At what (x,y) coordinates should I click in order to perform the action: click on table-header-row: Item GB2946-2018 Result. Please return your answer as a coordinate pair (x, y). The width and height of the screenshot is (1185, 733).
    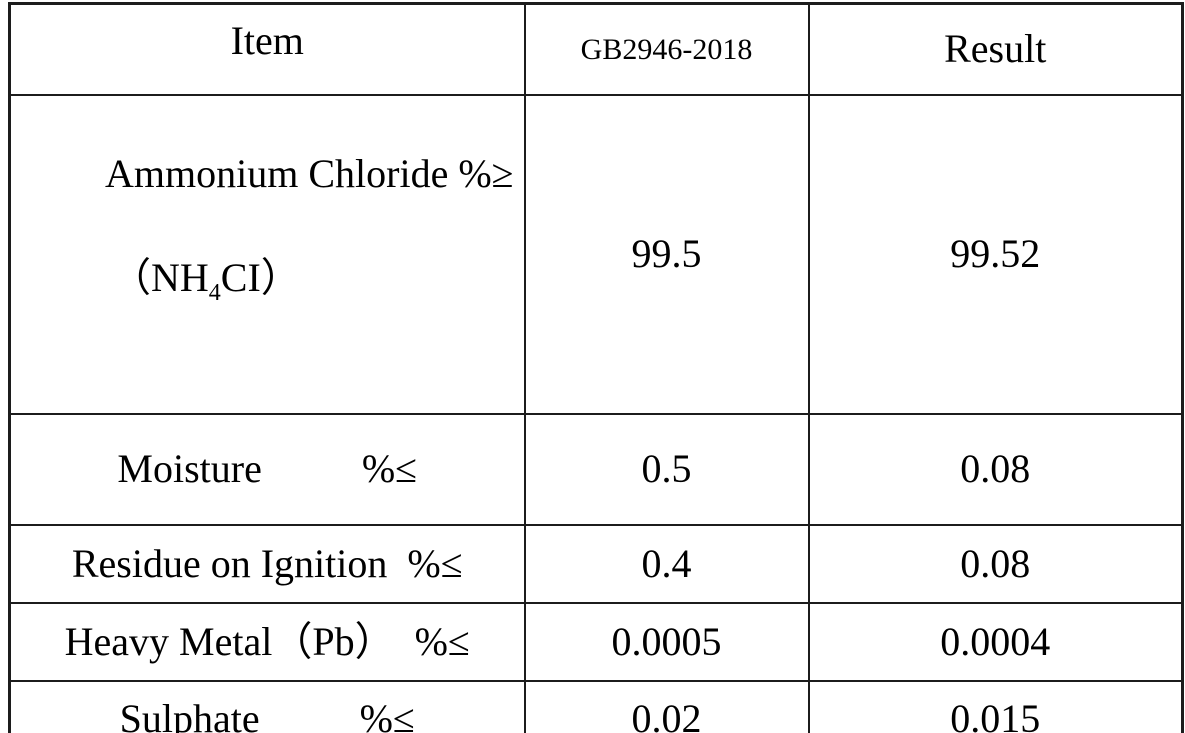
    Looking at the image, I should click on (596, 49).